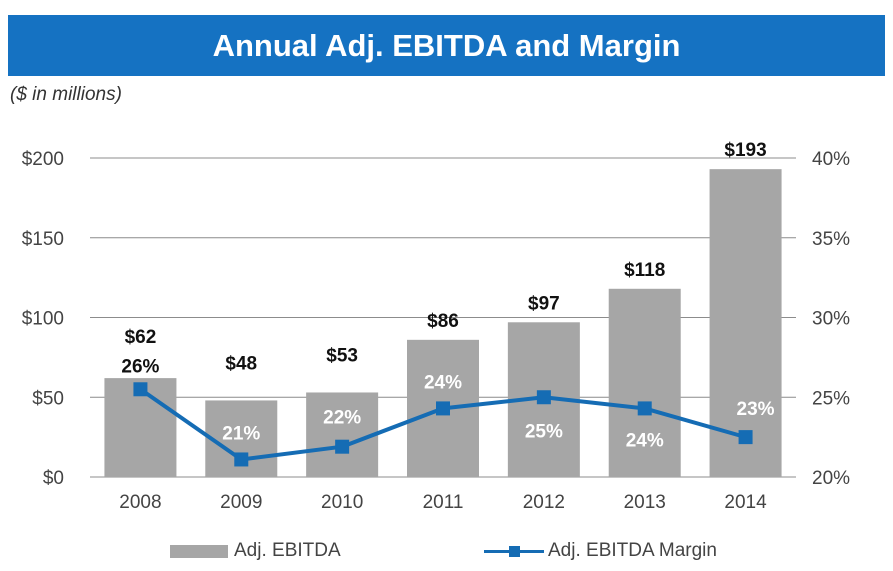 Image resolution: width=893 pixels, height=571 pixels. I want to click on chart-title-bar: Annual Adj. EBITDA and Margin, so click(446, 45).